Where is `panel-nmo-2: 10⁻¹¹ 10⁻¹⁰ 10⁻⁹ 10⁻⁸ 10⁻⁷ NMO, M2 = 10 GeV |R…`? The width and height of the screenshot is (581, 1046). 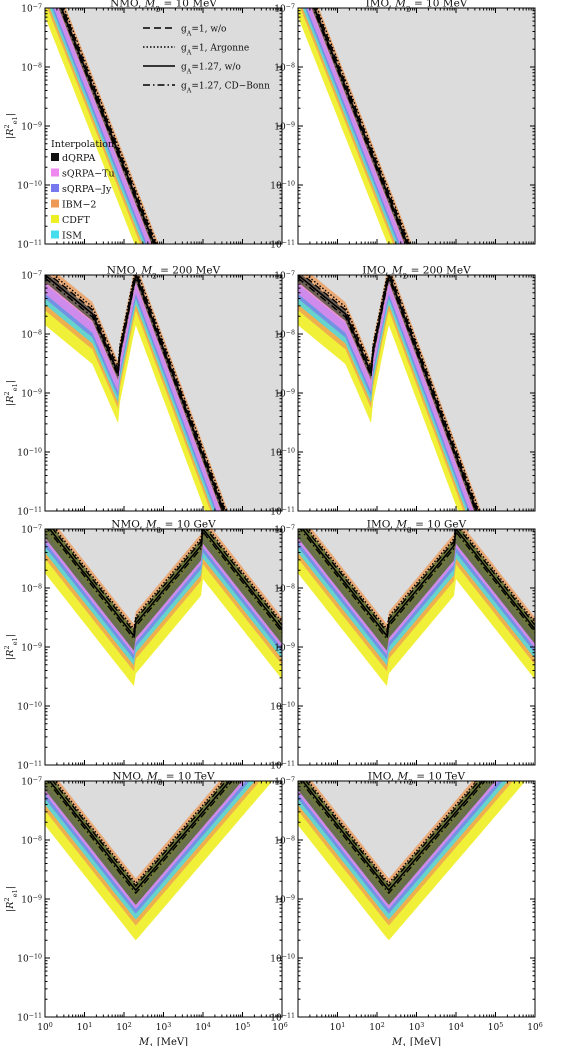
panel-nmo-2: 10⁻¹¹ 10⁻¹⁰ 10⁻⁹ 10⁻⁸ 10⁻⁷ NMO, M2 = 10 GeV |R… is located at coordinates (143, 645).